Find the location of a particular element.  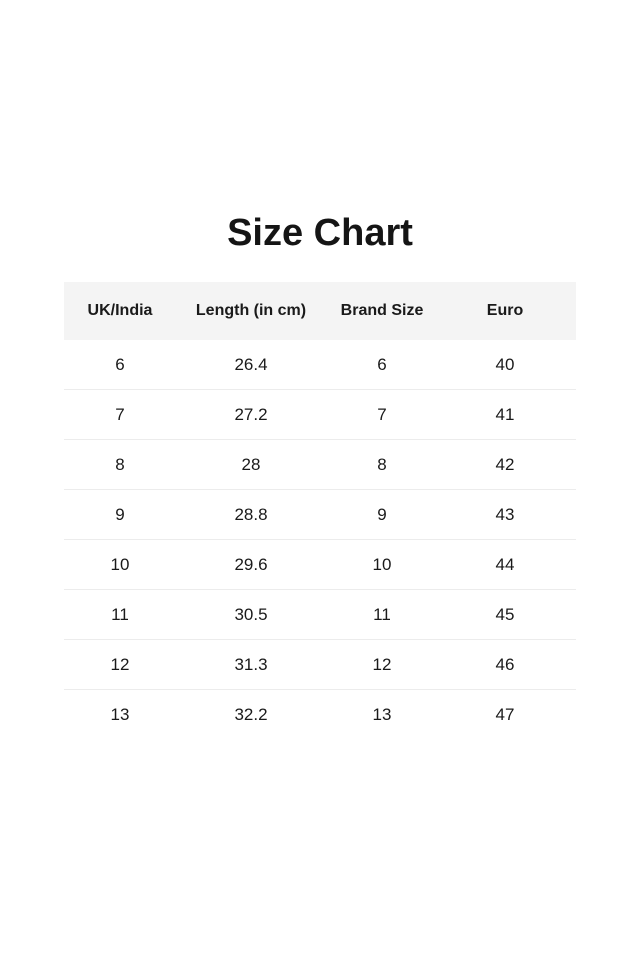

cell-length: 26.4 is located at coordinates (251, 364).